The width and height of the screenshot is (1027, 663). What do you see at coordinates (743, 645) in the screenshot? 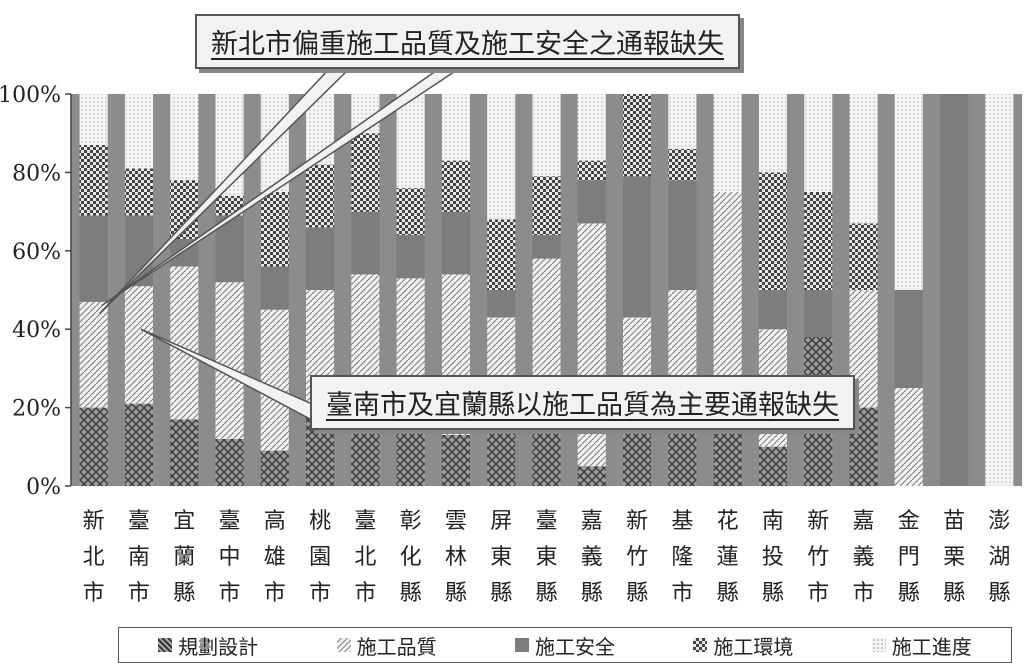
I see `legend-item: 施工環境` at bounding box center [743, 645].